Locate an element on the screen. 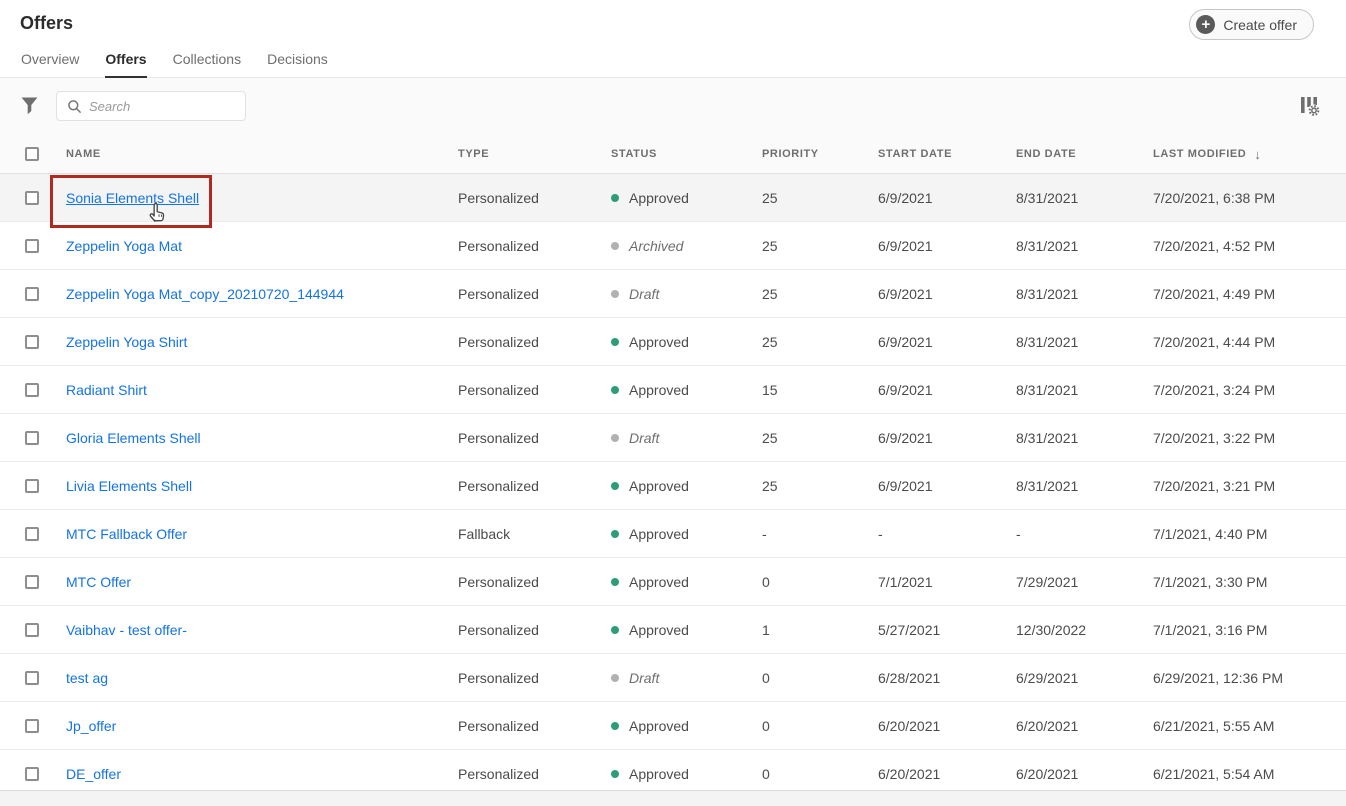 This screenshot has width=1346, height=806. offer-end-date-cell: 7/29/2021 is located at coordinates (1047, 581).